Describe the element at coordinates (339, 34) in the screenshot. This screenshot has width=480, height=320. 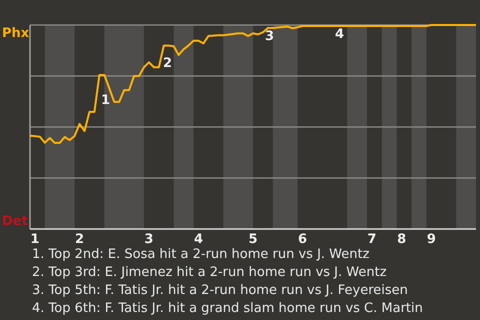
I see `annotation: 4` at that location.